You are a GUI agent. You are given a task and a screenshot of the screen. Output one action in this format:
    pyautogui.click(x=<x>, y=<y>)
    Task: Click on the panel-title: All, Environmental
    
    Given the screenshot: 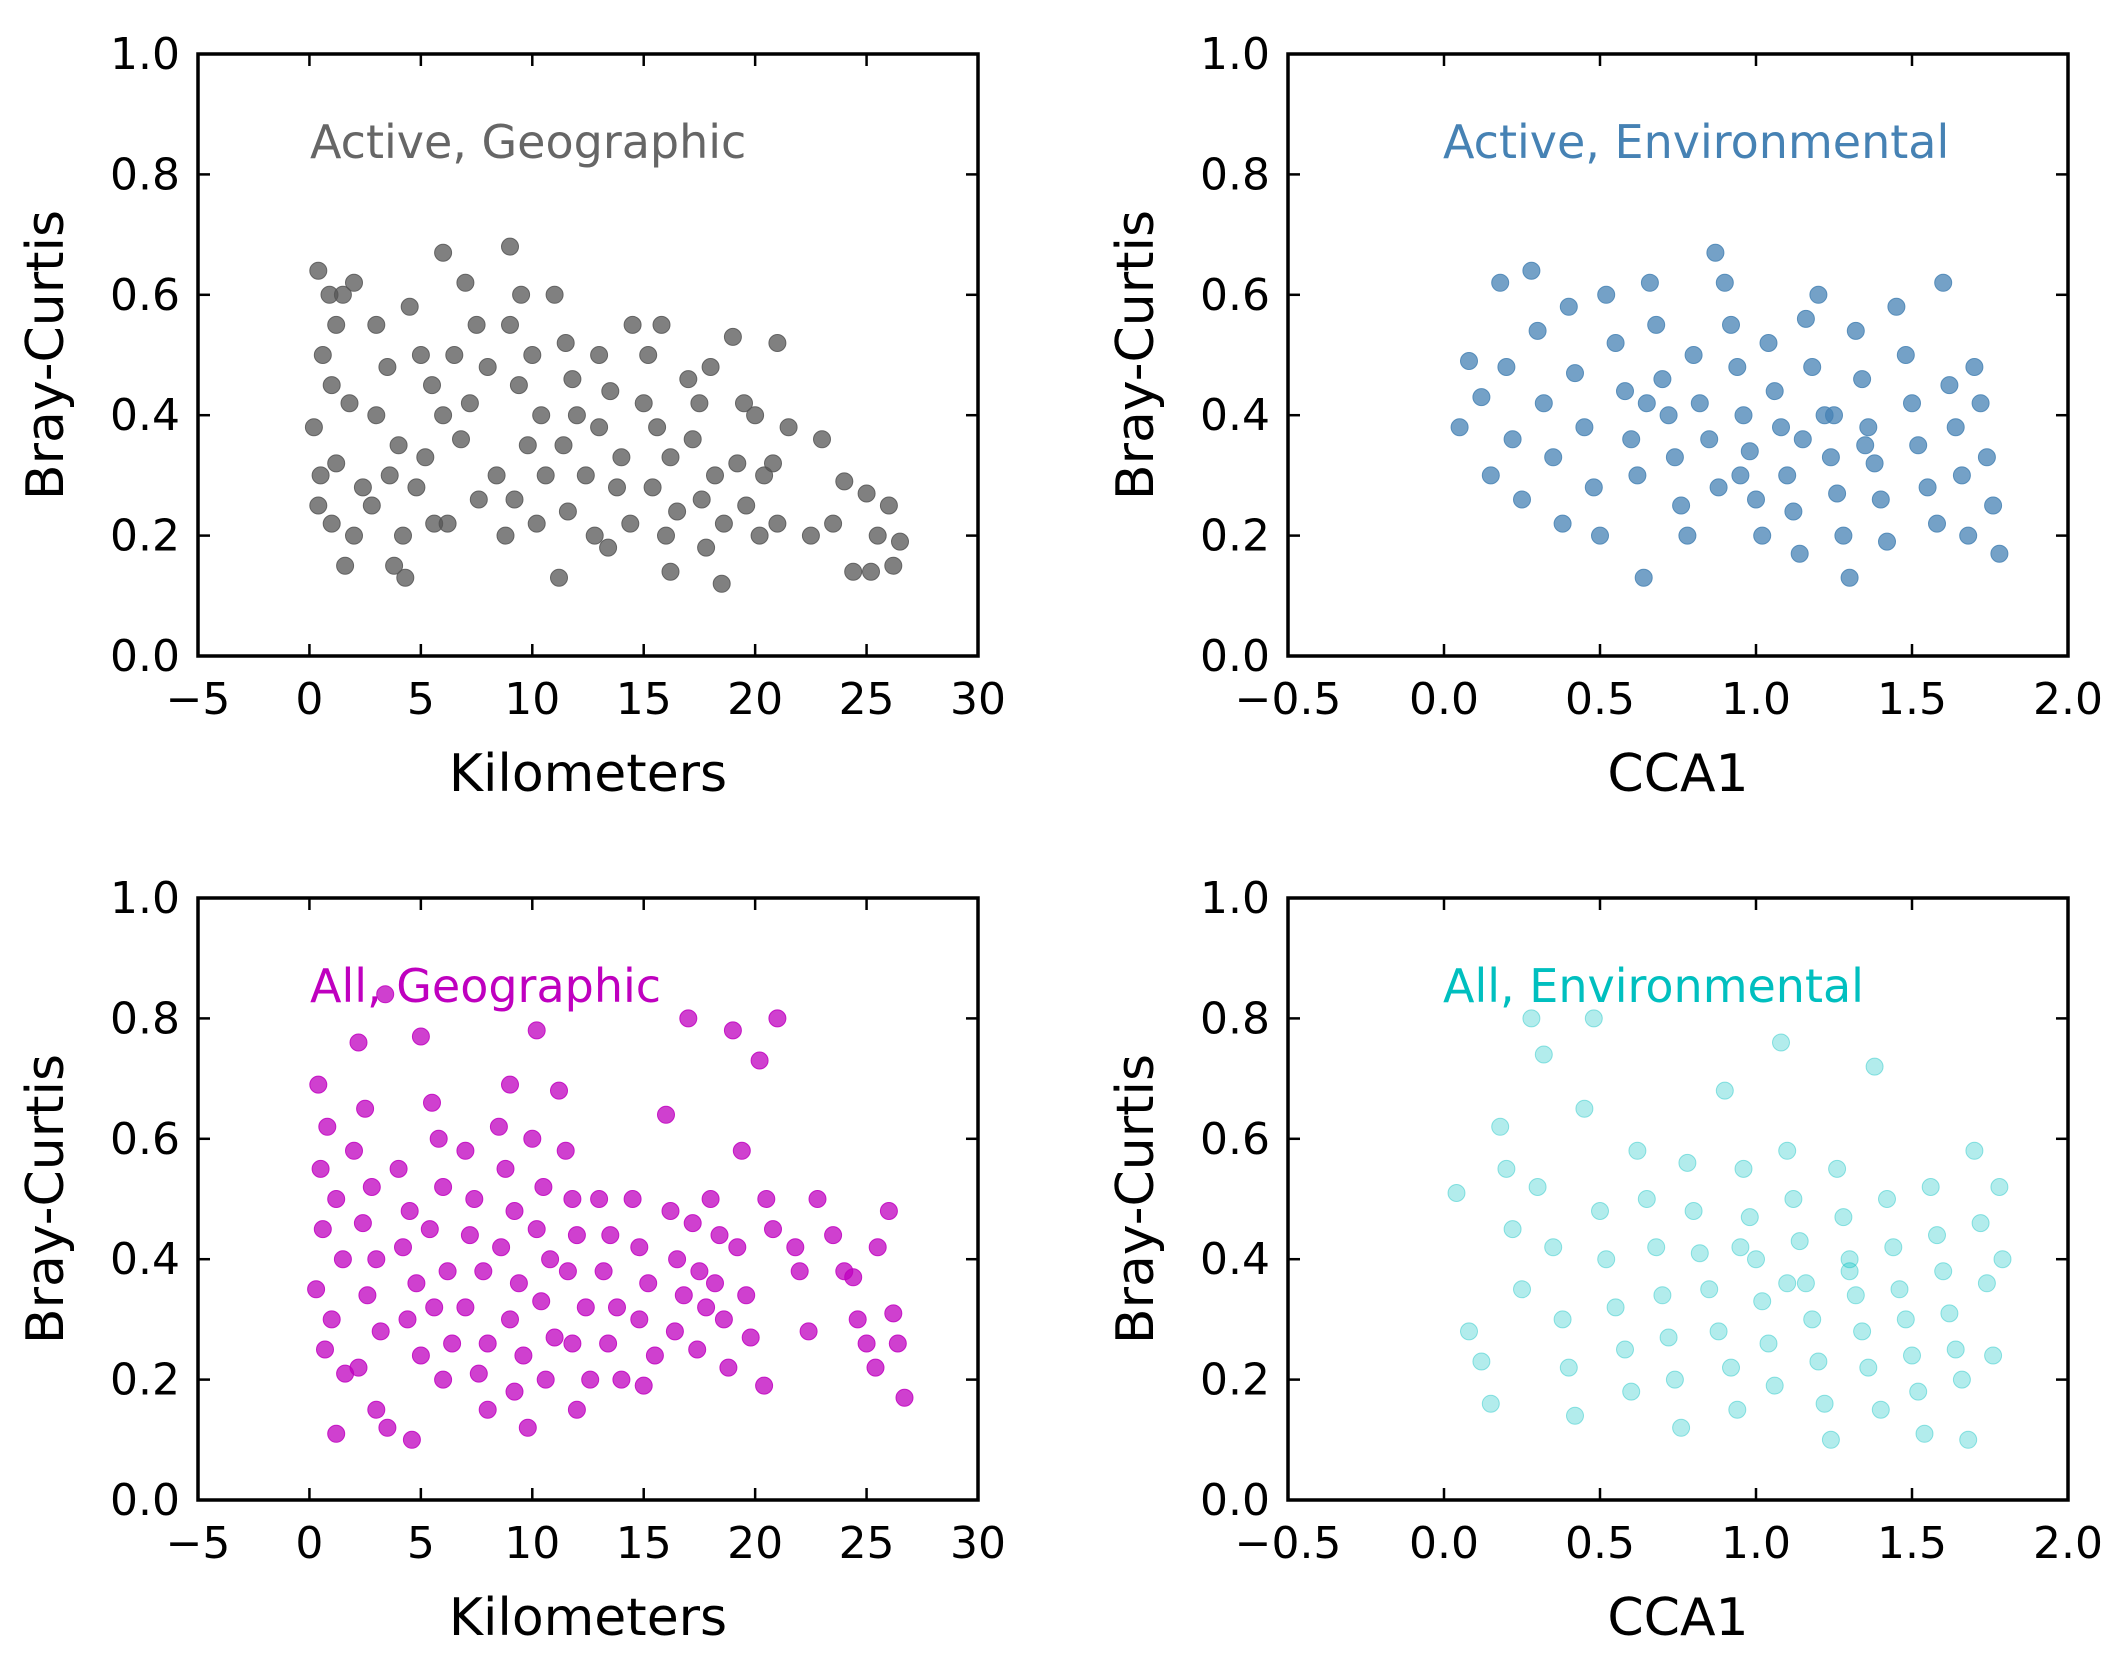 What is the action you would take?
    pyautogui.click(x=1653, y=986)
    